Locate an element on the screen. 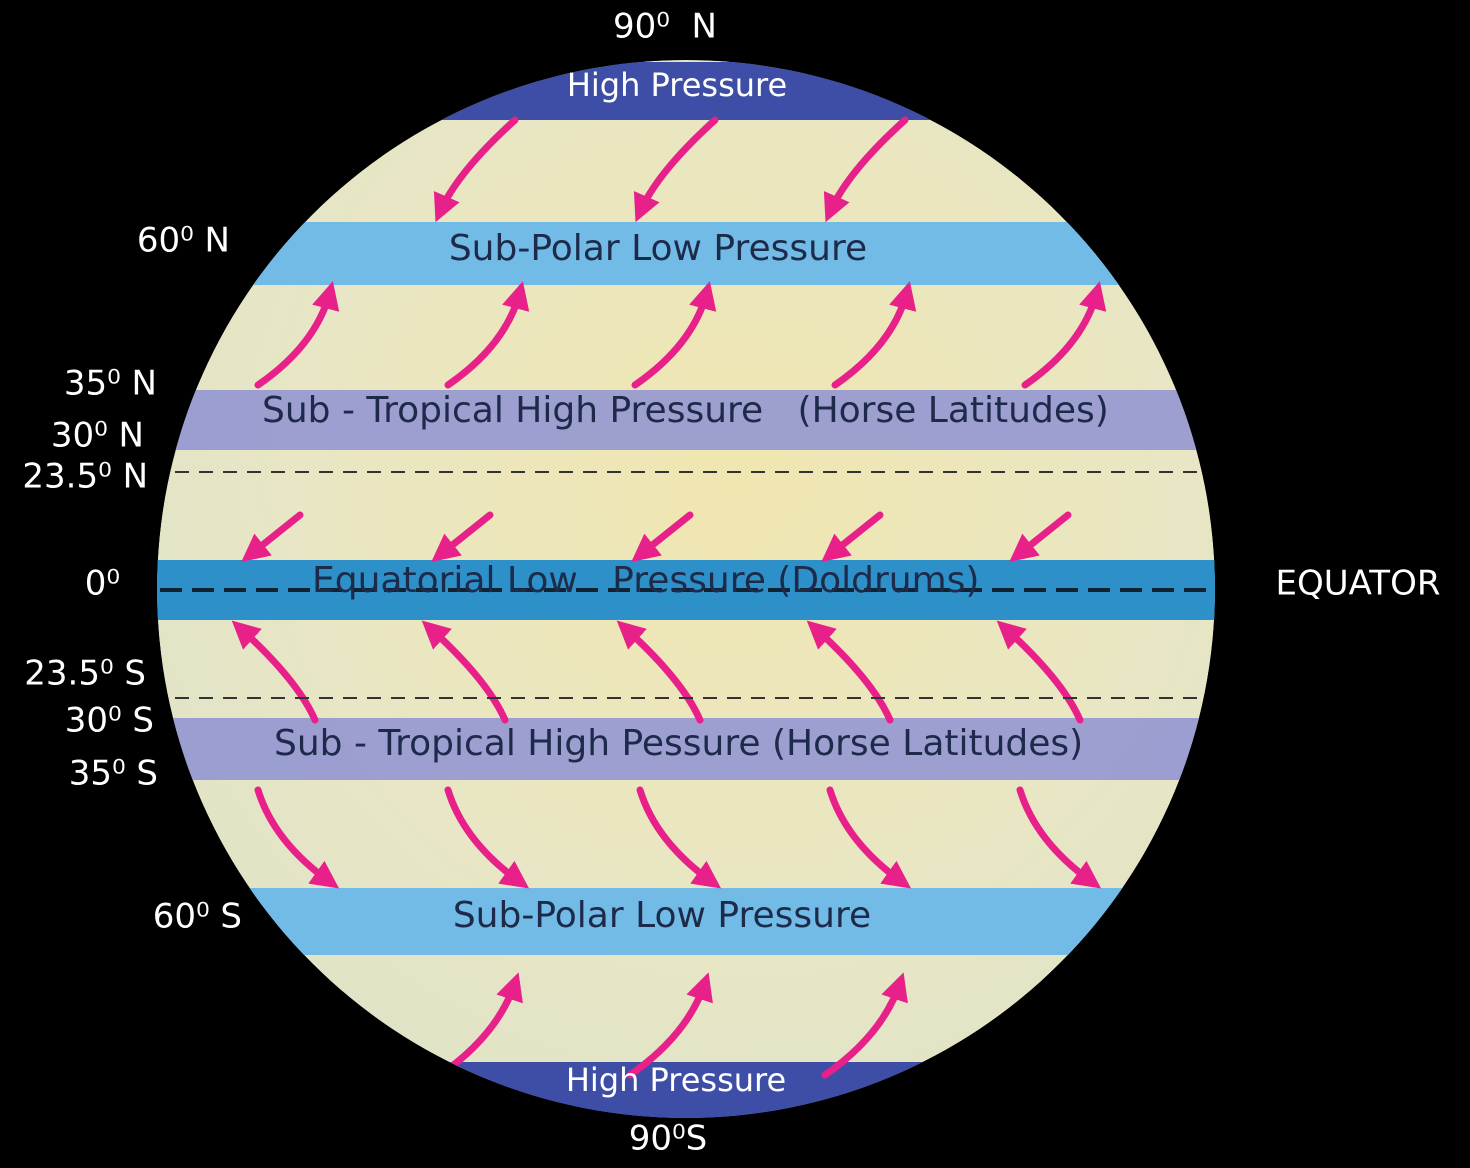 This screenshot has height=1168, width=1470. latitude-label: 60⁰ N is located at coordinates (183, 241).